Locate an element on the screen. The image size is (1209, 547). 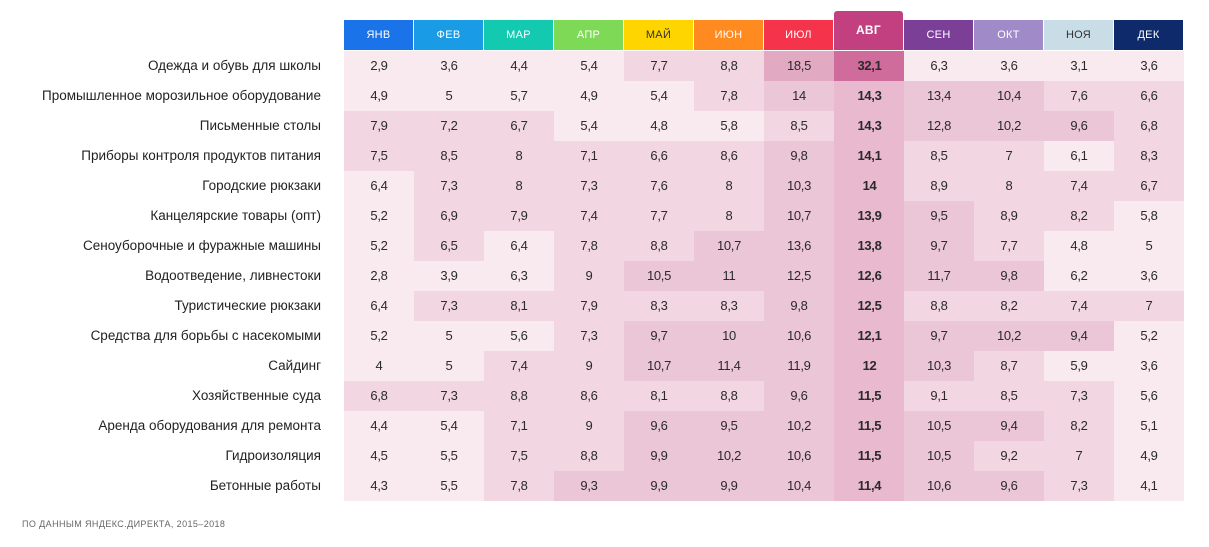
row-label: Хозяйственные суда is located at coordinates (256, 395).